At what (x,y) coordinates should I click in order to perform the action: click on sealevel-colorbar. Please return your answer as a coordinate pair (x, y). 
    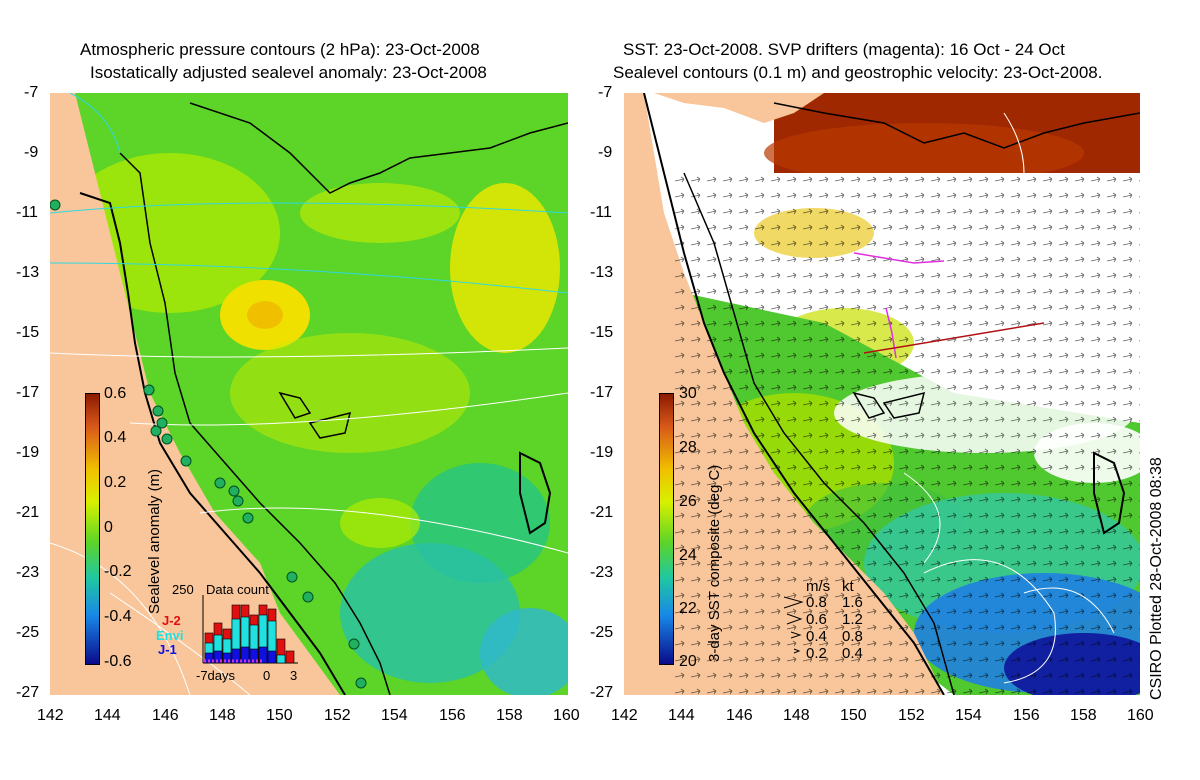
    Looking at the image, I should click on (92, 529).